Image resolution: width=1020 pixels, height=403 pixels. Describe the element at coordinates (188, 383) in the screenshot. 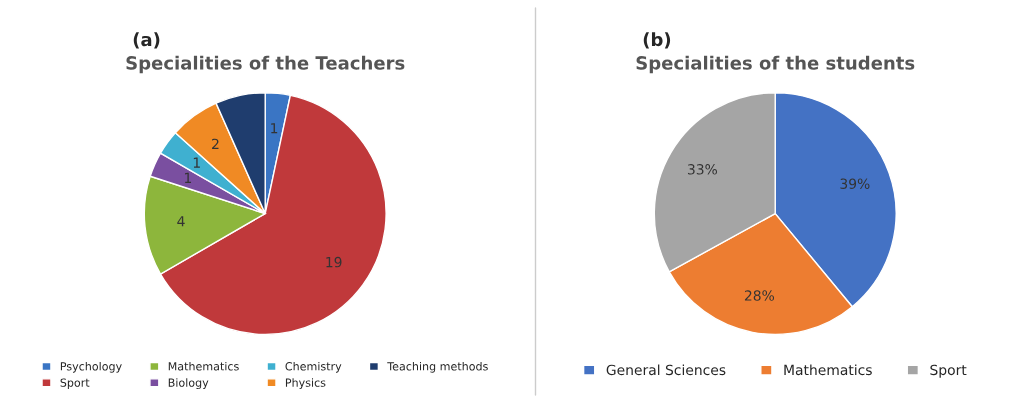

I see `legend-label: Biology` at that location.